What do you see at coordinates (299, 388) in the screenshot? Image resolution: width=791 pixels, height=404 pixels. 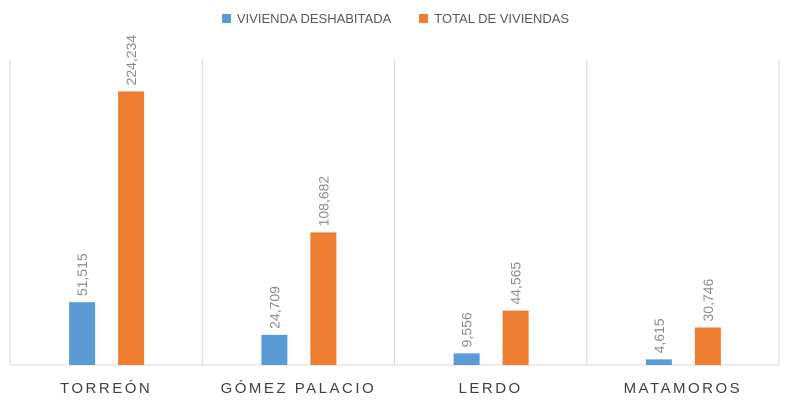 I see `category-label: GÓMEZ PALACIO` at bounding box center [299, 388].